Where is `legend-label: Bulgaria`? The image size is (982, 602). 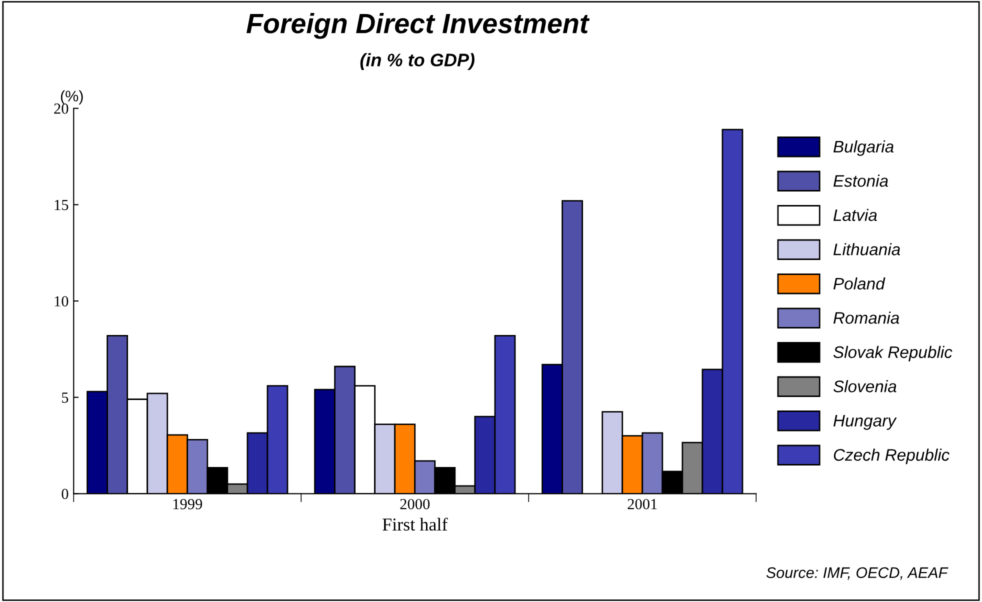 legend-label: Bulgaria is located at coordinates (863, 148).